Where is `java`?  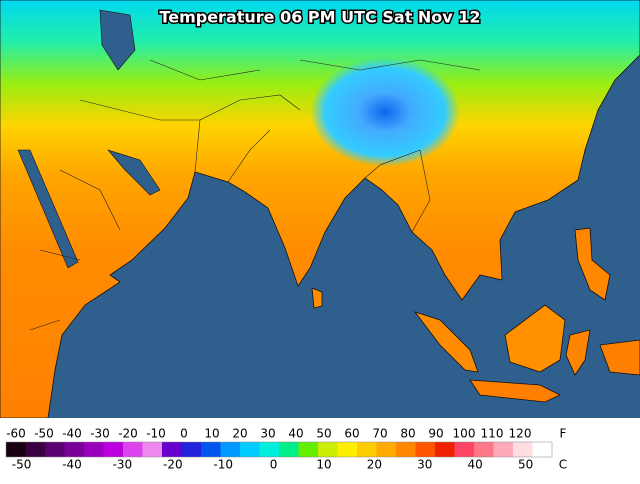 java is located at coordinates (515, 391).